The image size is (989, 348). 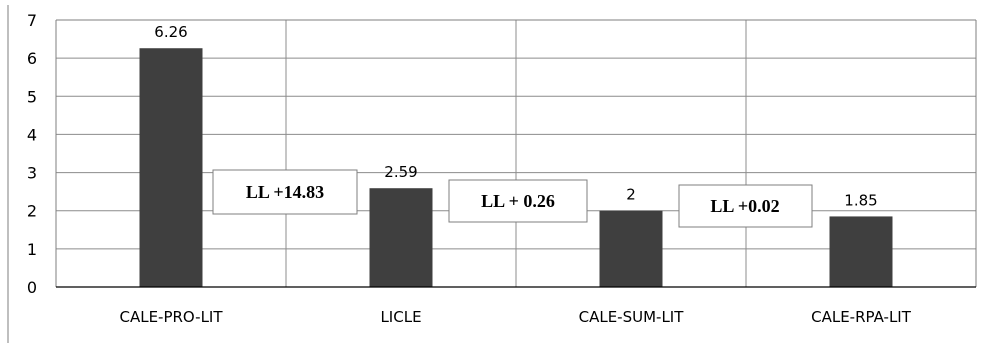 What do you see at coordinates (861, 317) in the screenshot?
I see `category-label: CALE-RPA-LIT` at bounding box center [861, 317].